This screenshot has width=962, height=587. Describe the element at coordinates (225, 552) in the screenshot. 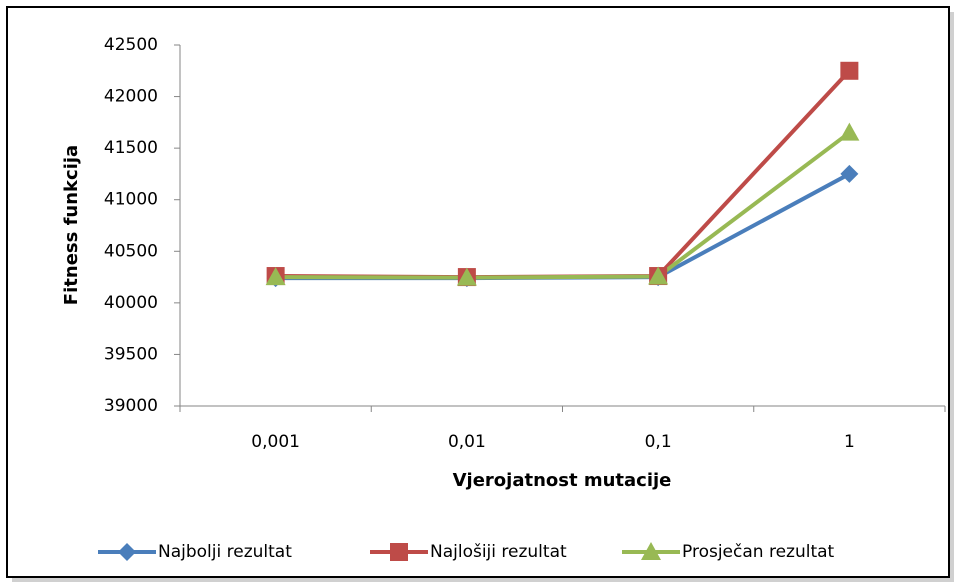

I see `legend-label: Najbolji rezultat` at that location.